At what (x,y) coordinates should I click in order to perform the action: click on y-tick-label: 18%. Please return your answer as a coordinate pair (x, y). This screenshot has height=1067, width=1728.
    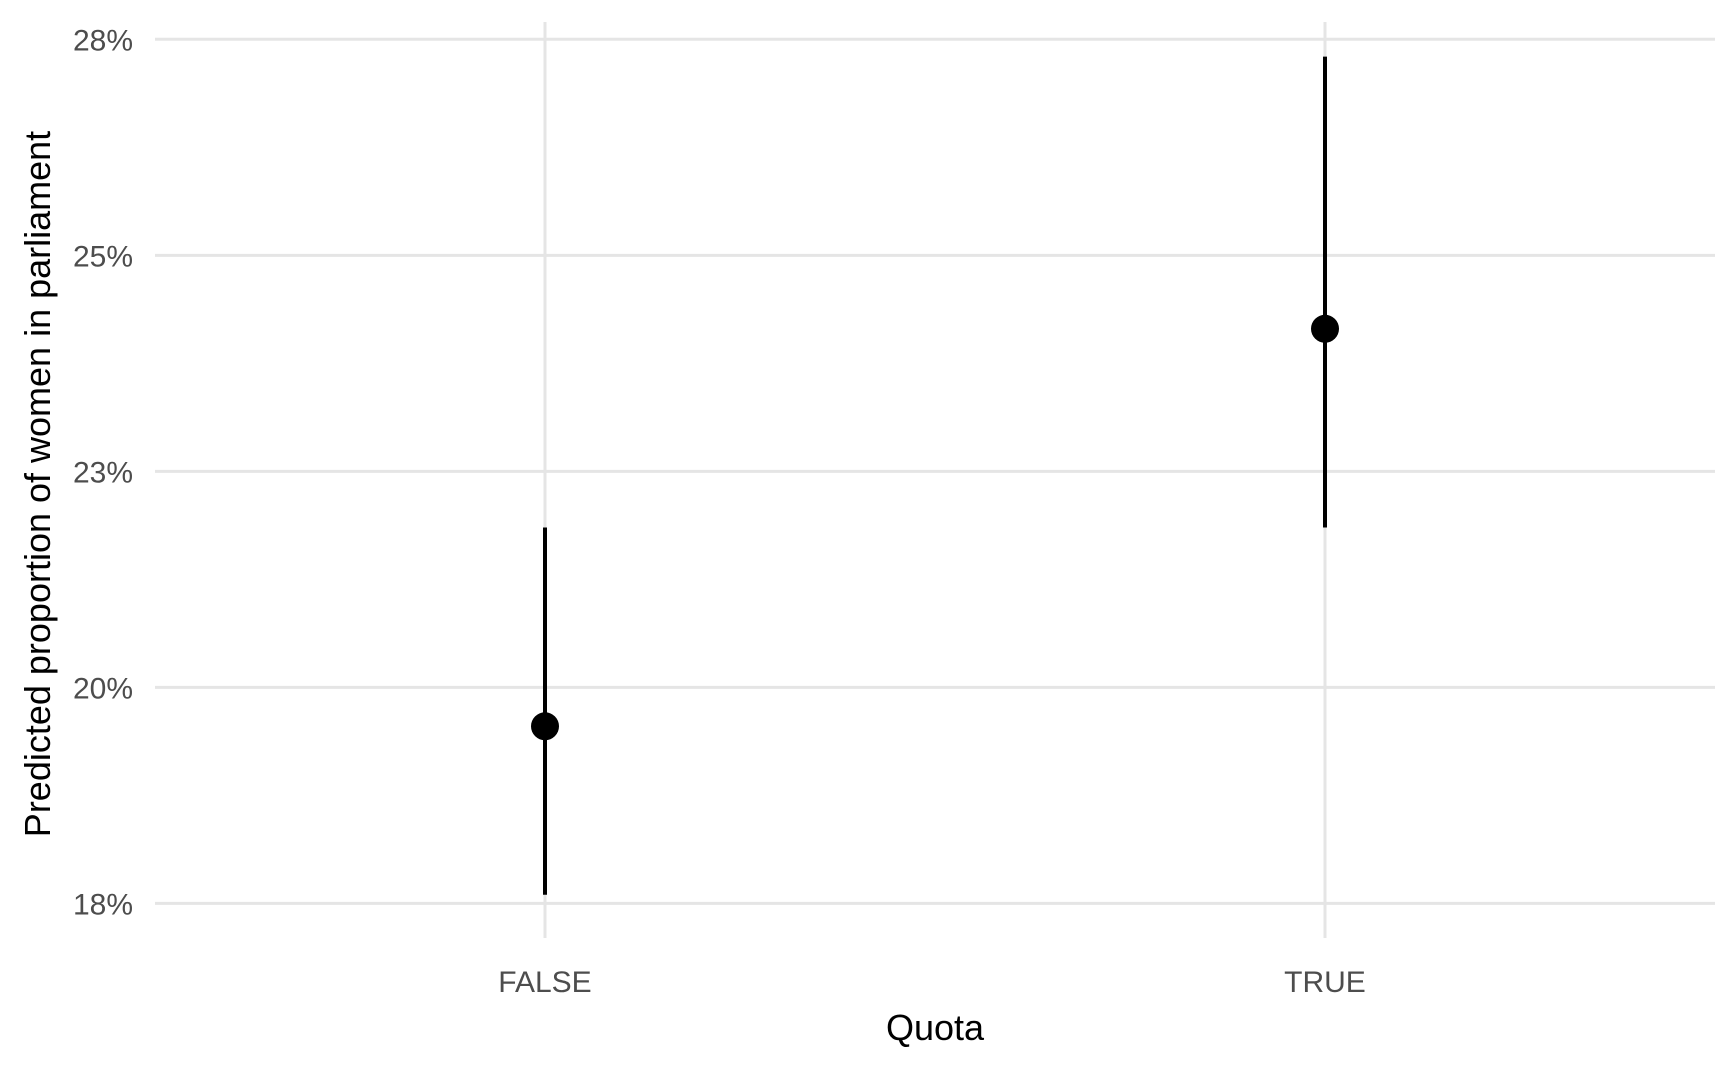
    Looking at the image, I should click on (103, 904).